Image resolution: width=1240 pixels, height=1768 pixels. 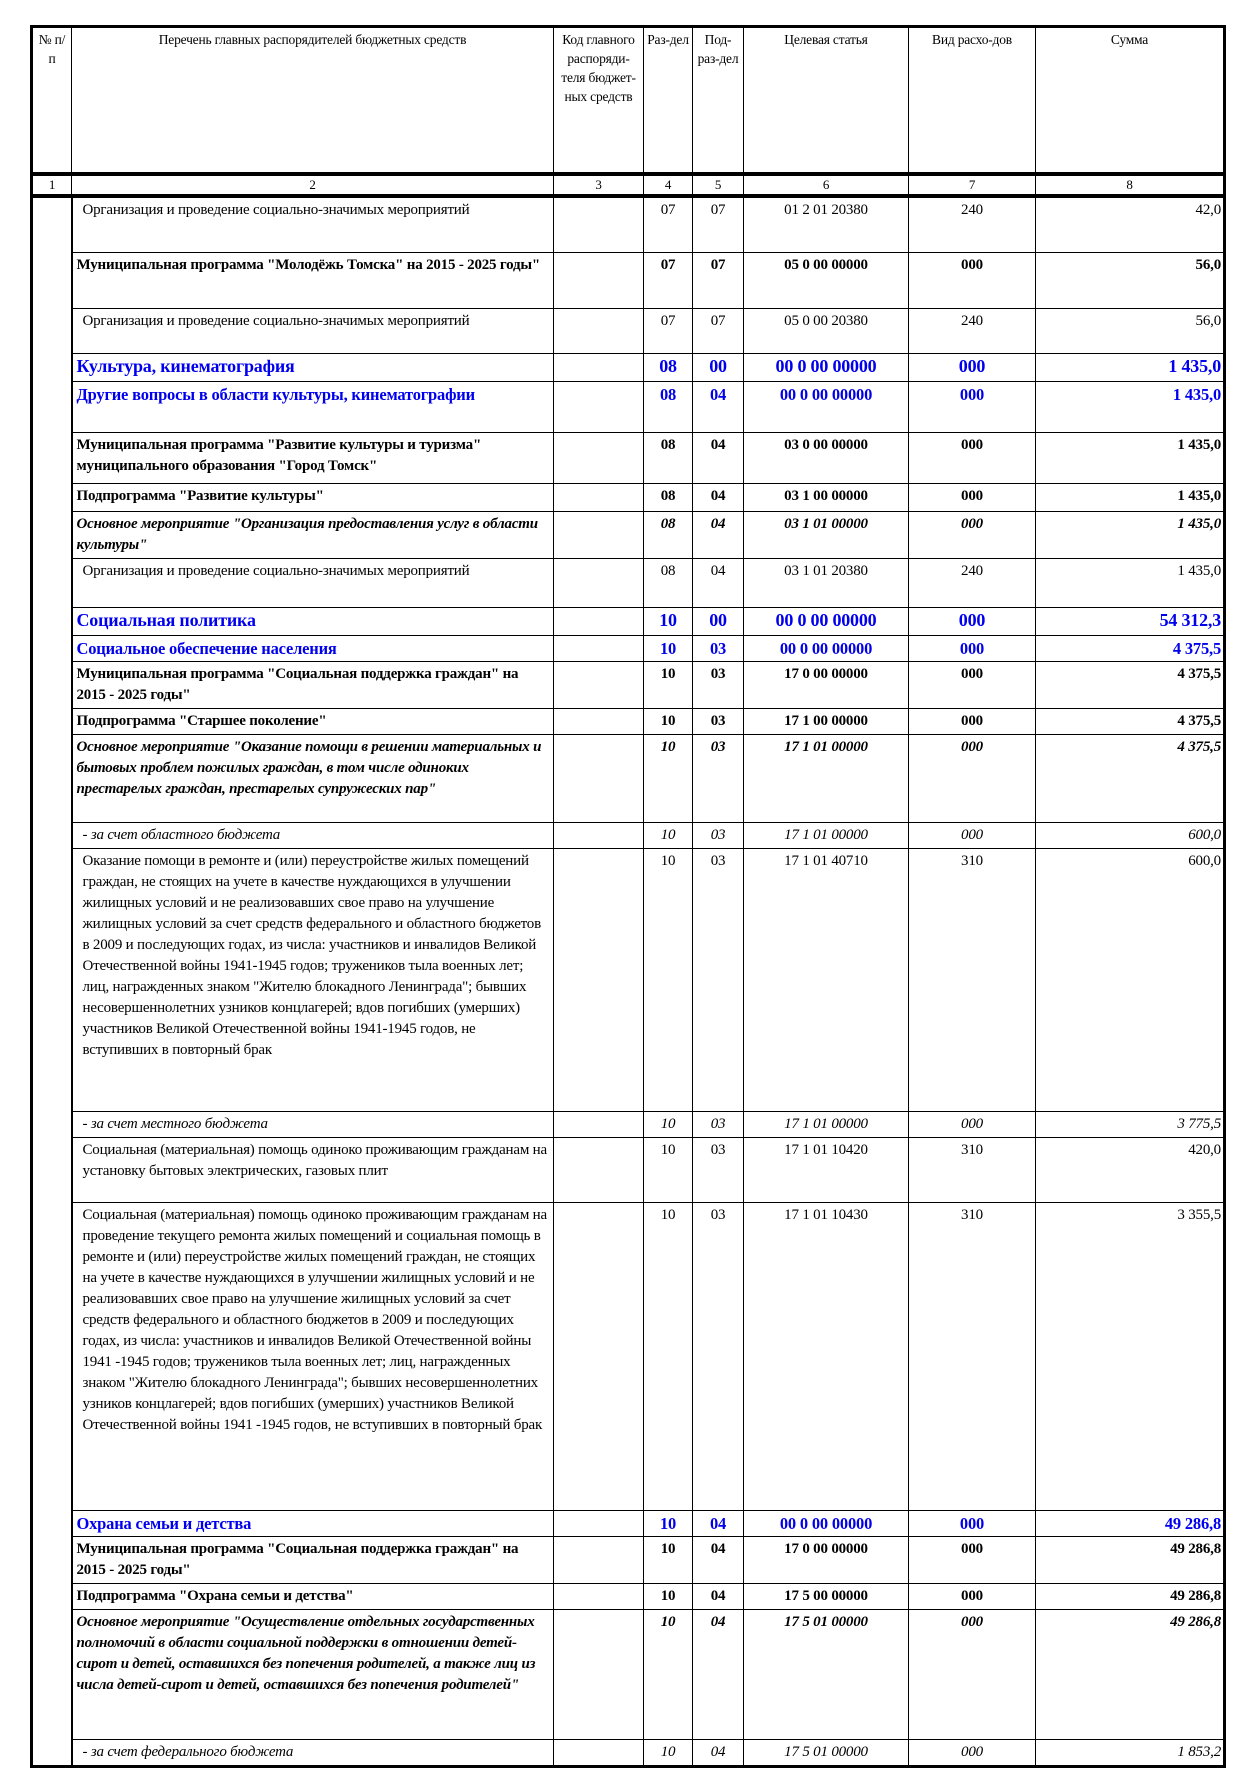 I want to click on article-cell: 03 1 01 00000, so click(x=826, y=534).